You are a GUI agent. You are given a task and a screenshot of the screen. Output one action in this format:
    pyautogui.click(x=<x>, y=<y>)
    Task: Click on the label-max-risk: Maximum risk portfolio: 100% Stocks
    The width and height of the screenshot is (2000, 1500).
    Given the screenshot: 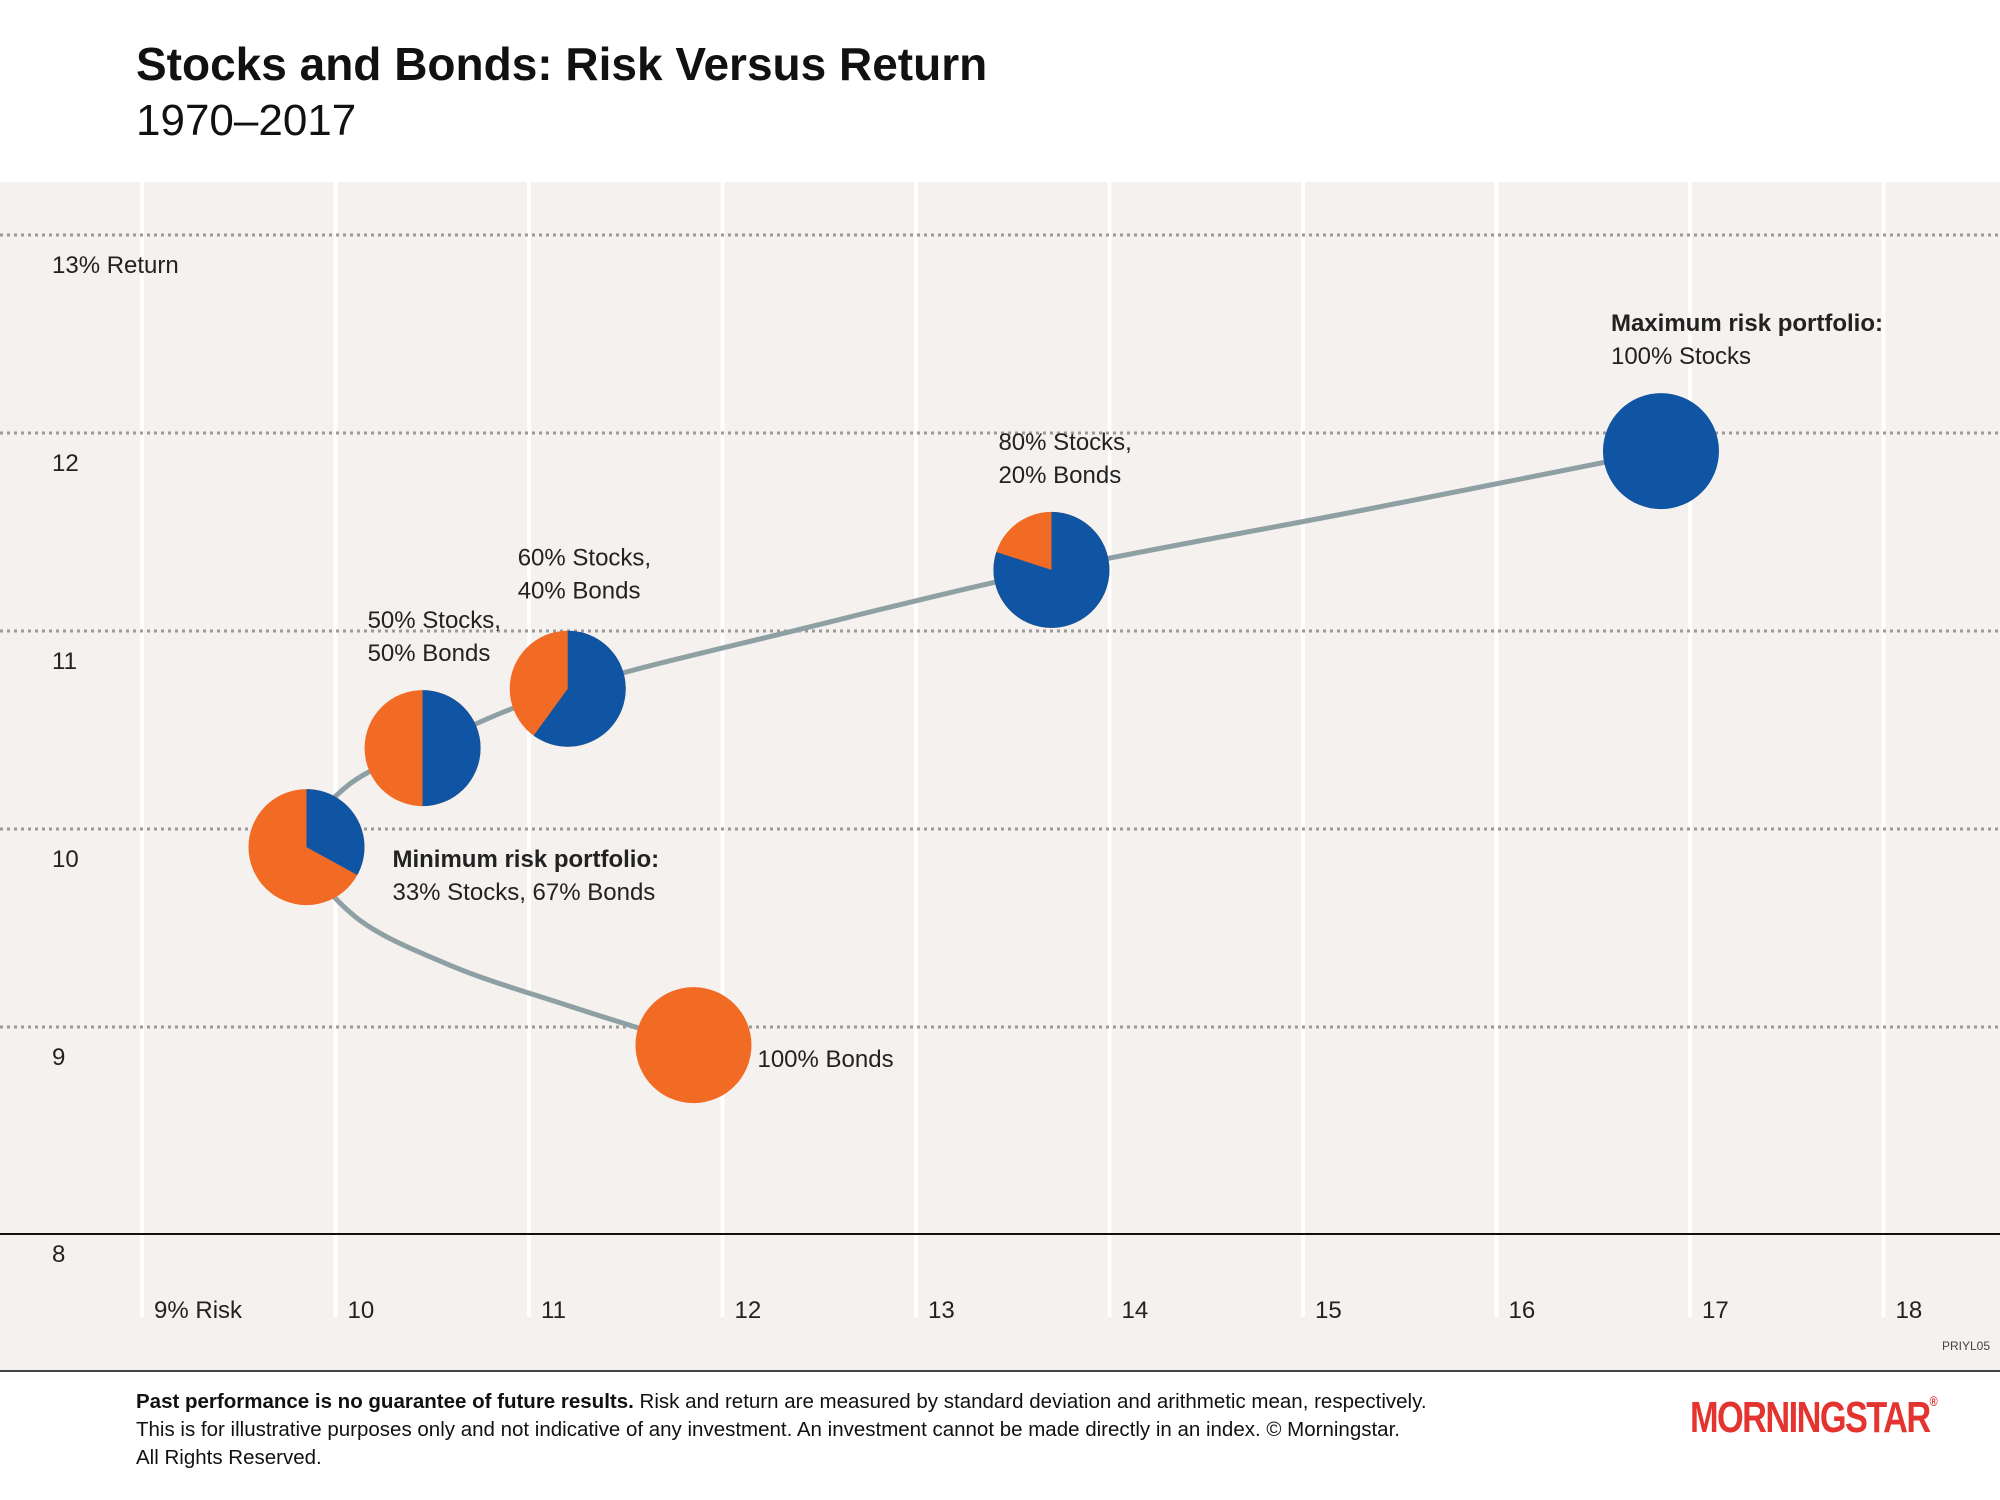 What is the action you would take?
    pyautogui.click(x=1747, y=340)
    